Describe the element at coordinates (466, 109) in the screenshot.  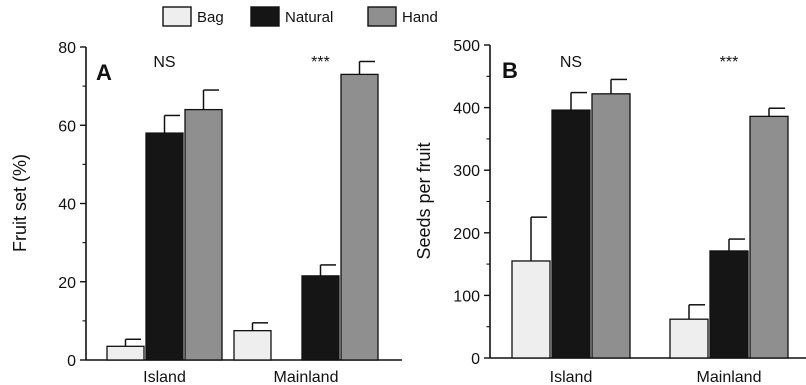
I see `panel-b-y-tick-label: 400` at that location.